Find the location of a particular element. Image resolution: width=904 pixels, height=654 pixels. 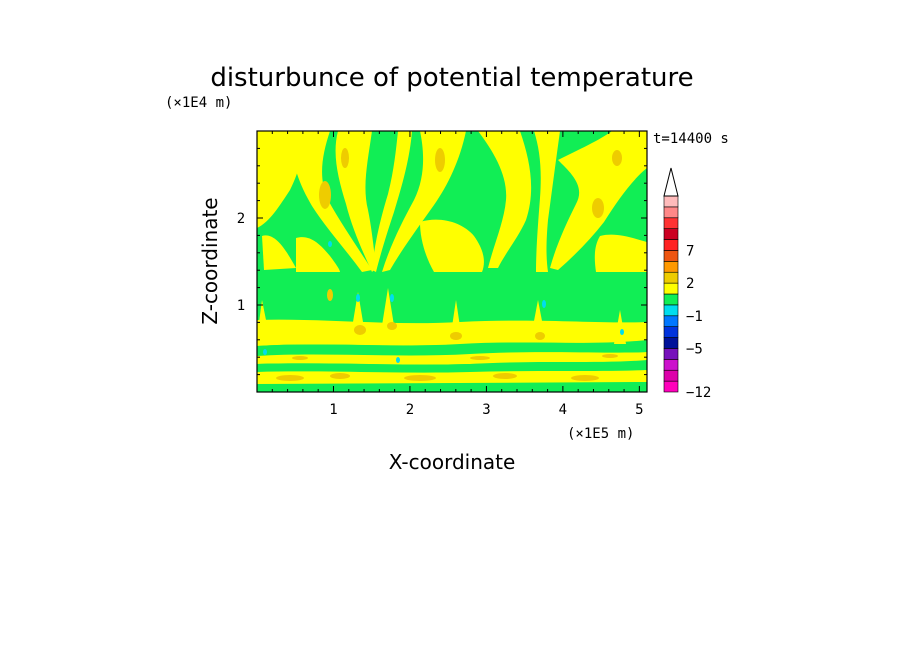

y-tick-label: 1 is located at coordinates (241, 306).